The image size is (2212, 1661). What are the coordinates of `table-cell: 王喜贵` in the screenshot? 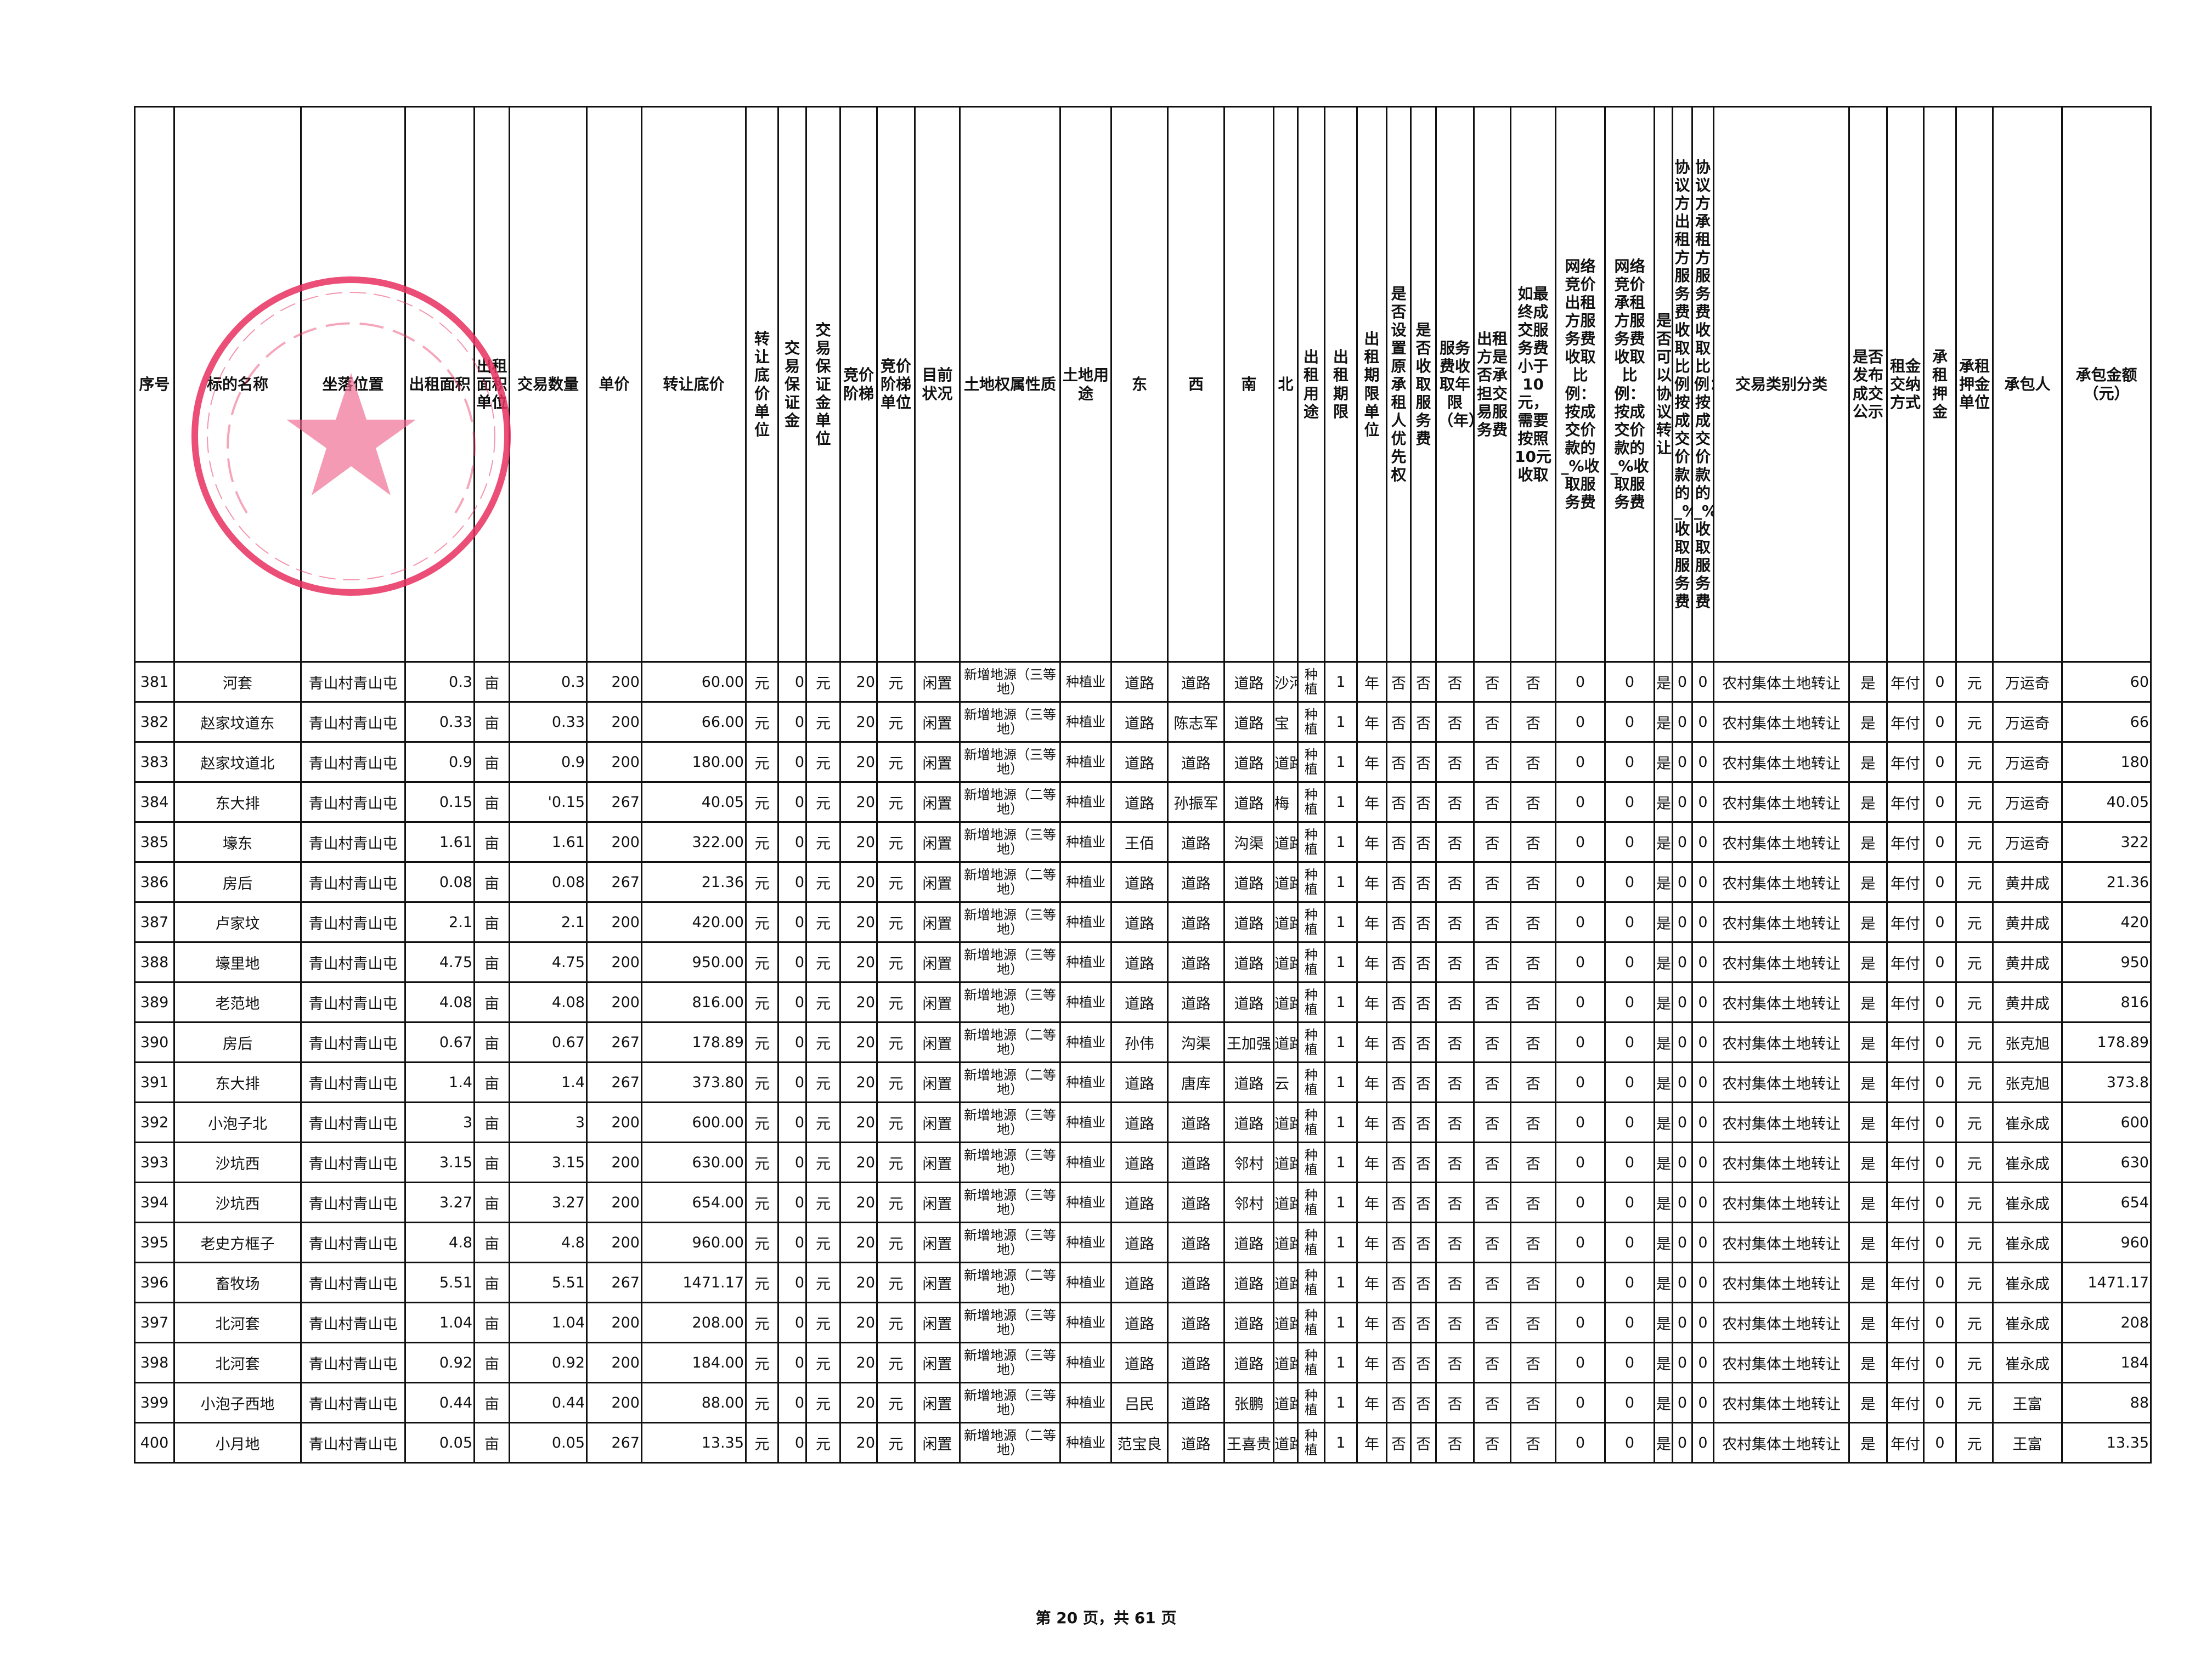 It's located at (1249, 1443).